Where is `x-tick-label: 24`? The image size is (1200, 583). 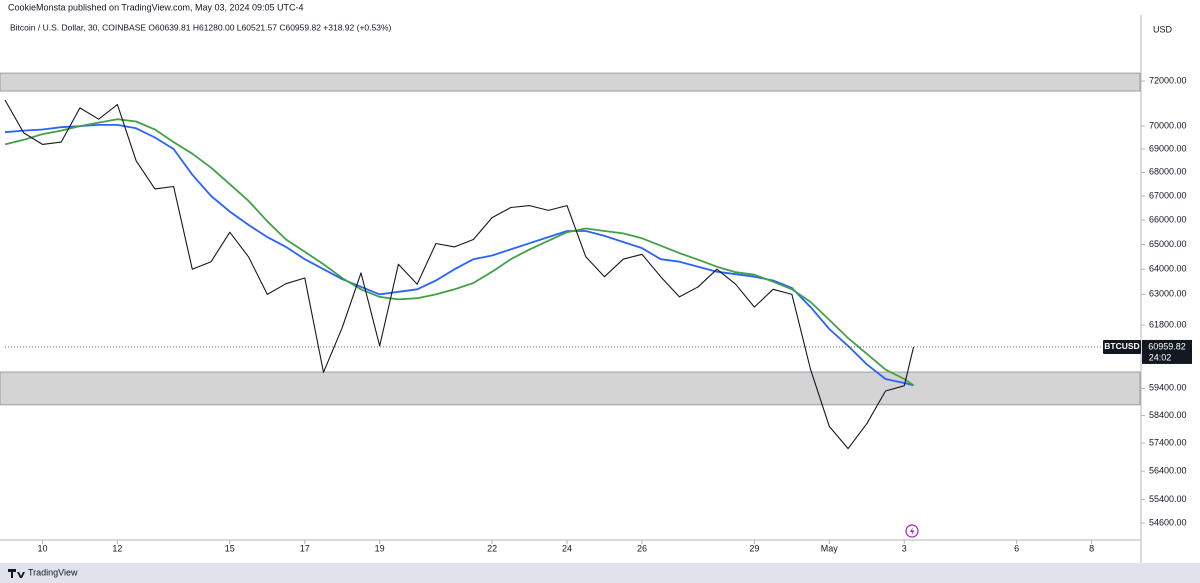 x-tick-label: 24 is located at coordinates (567, 548).